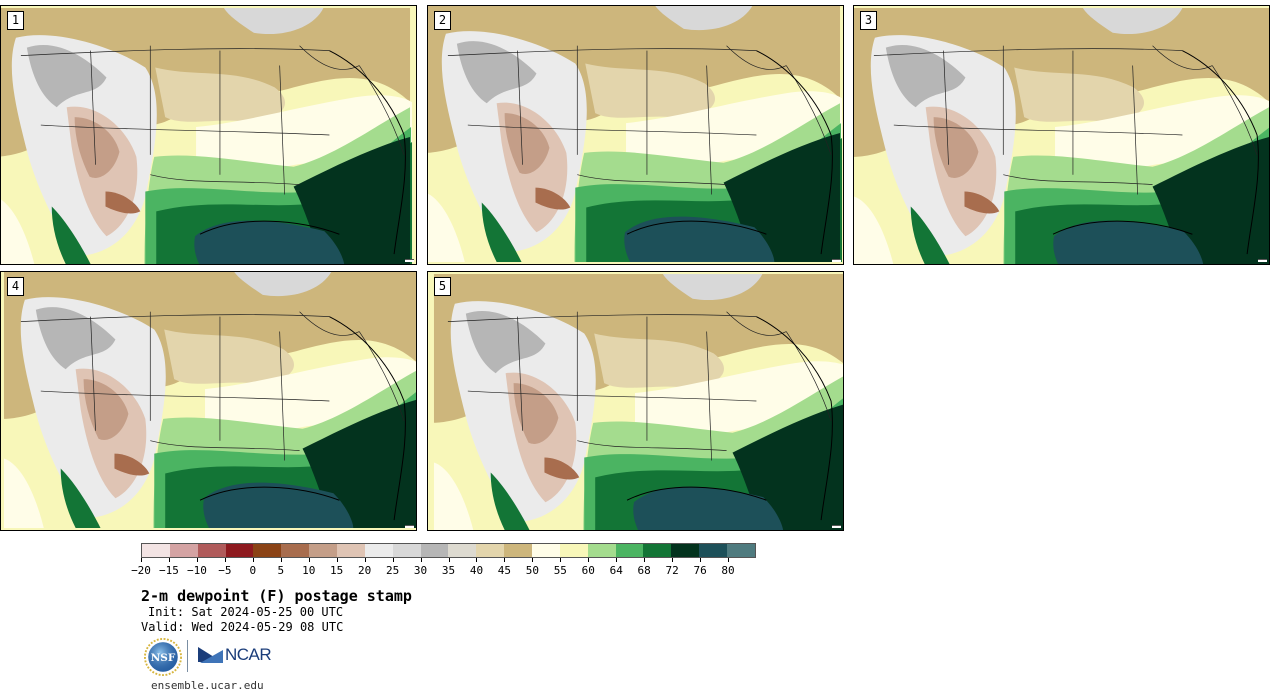  I want to click on member-label: 3, so click(868, 20).